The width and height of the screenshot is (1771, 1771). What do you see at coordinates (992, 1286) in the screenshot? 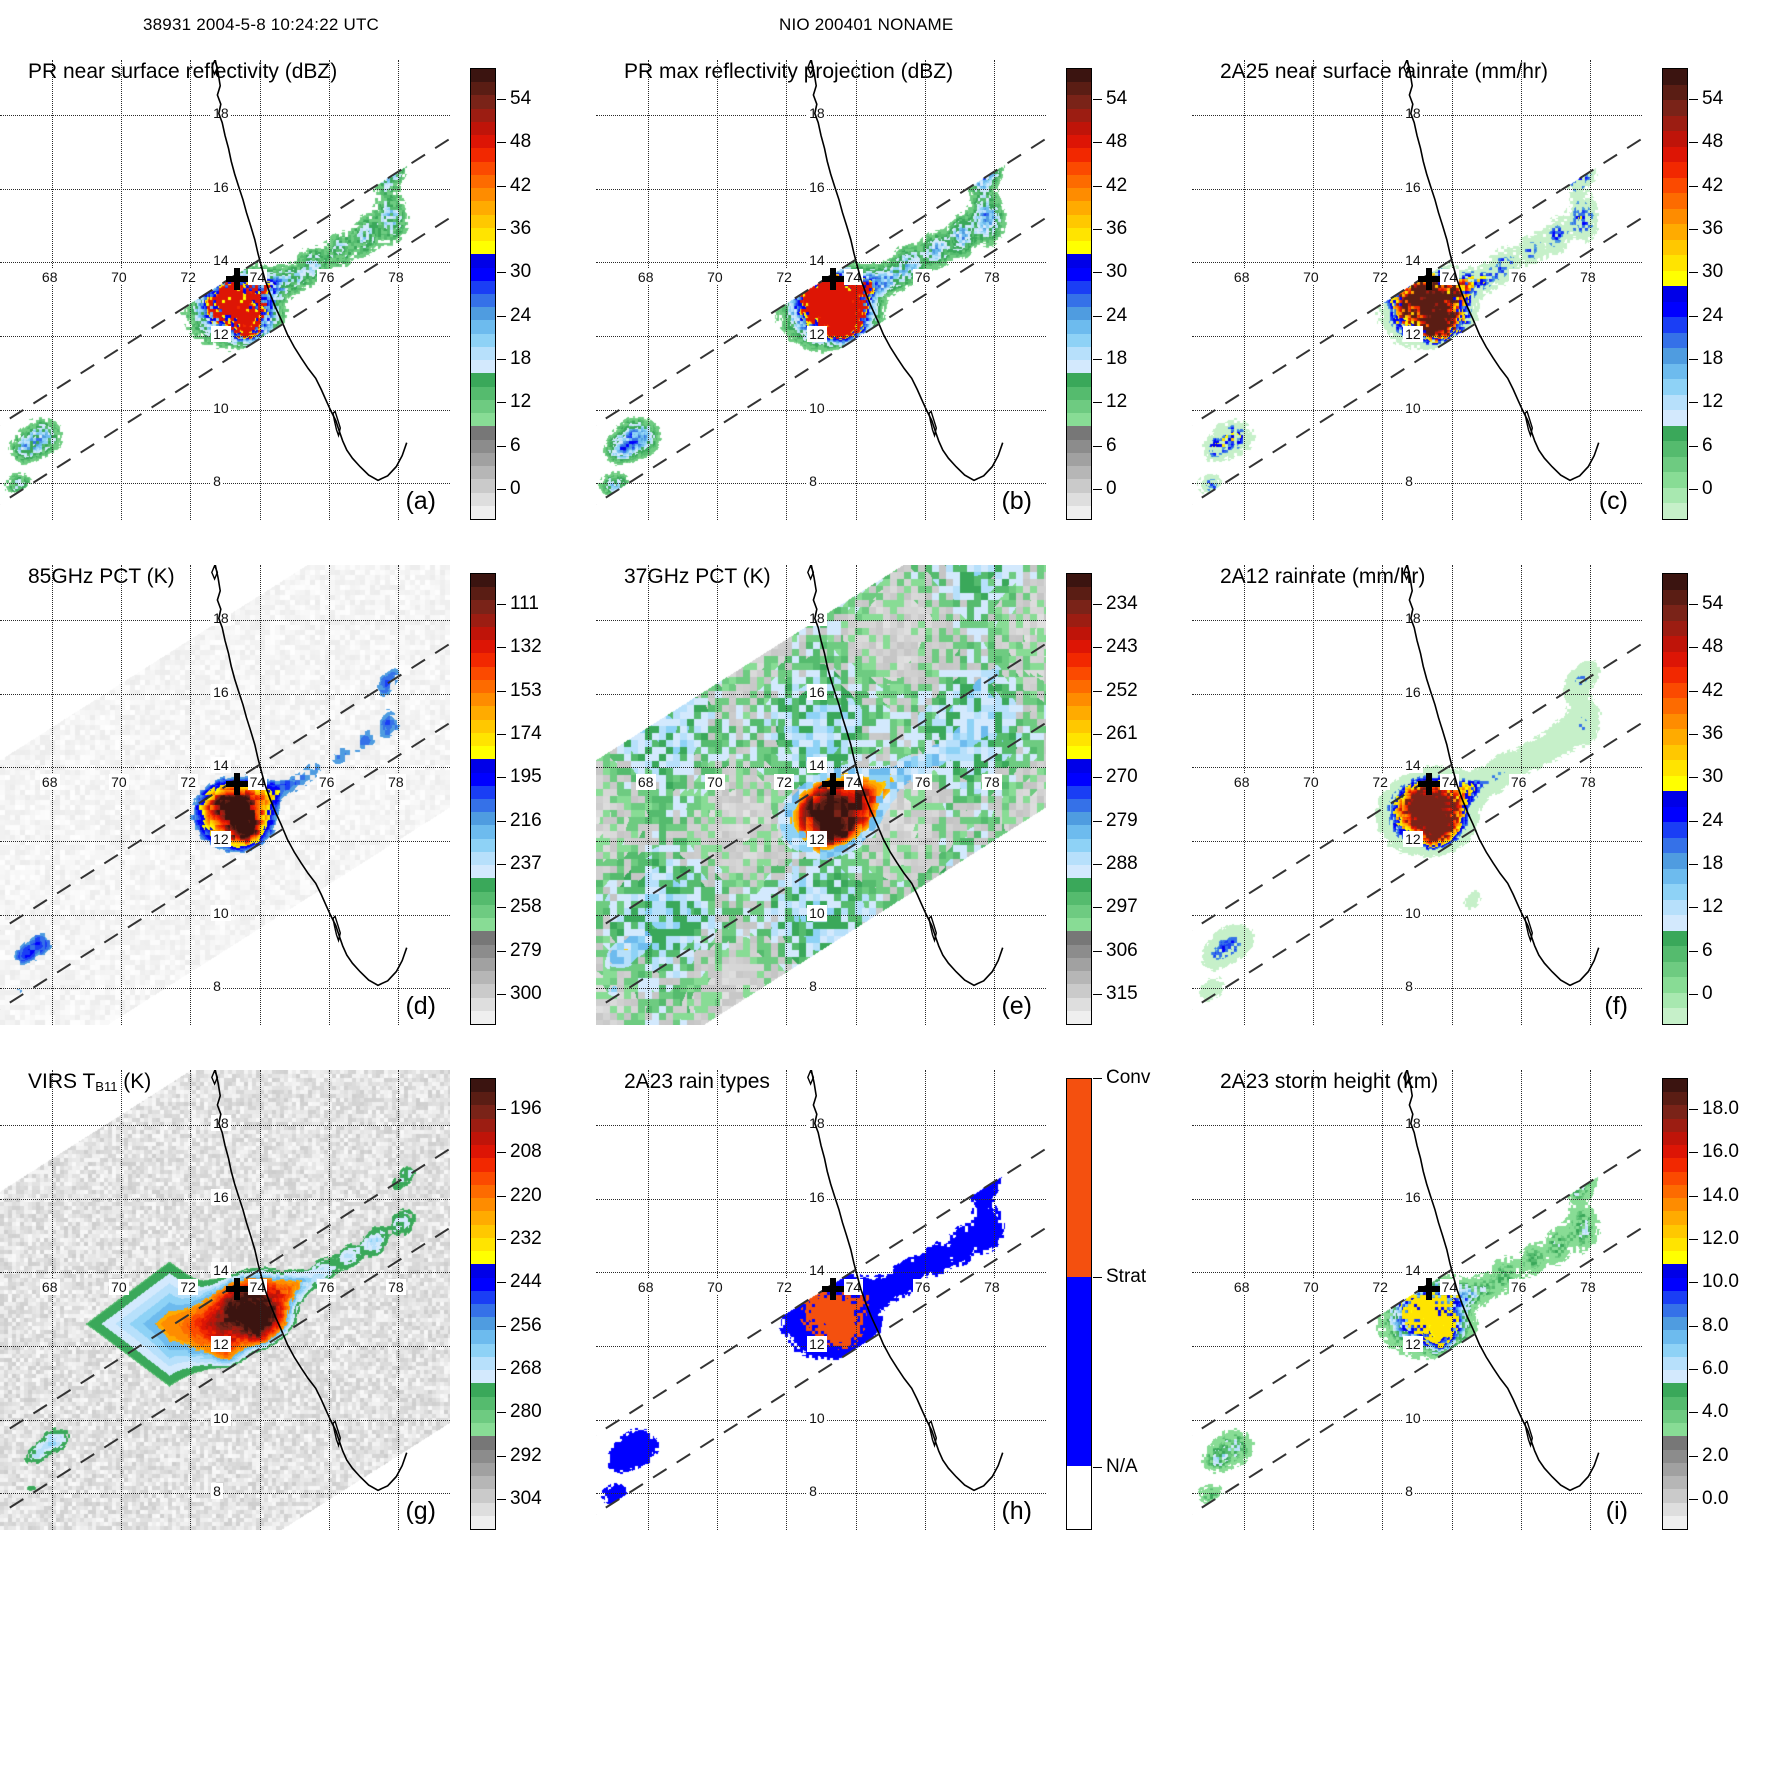
I see `lon-tick-label: 78` at bounding box center [992, 1286].